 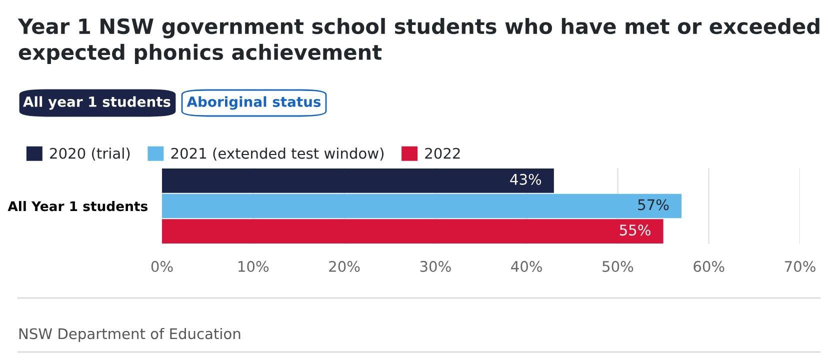 What do you see at coordinates (162, 266) in the screenshot?
I see `x-tick-label: 0%` at bounding box center [162, 266].